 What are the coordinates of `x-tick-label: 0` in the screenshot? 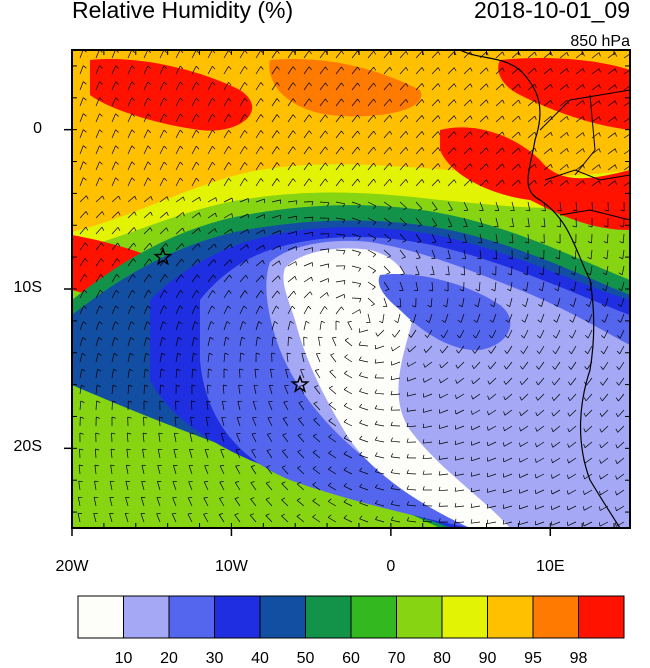 It's located at (390, 567).